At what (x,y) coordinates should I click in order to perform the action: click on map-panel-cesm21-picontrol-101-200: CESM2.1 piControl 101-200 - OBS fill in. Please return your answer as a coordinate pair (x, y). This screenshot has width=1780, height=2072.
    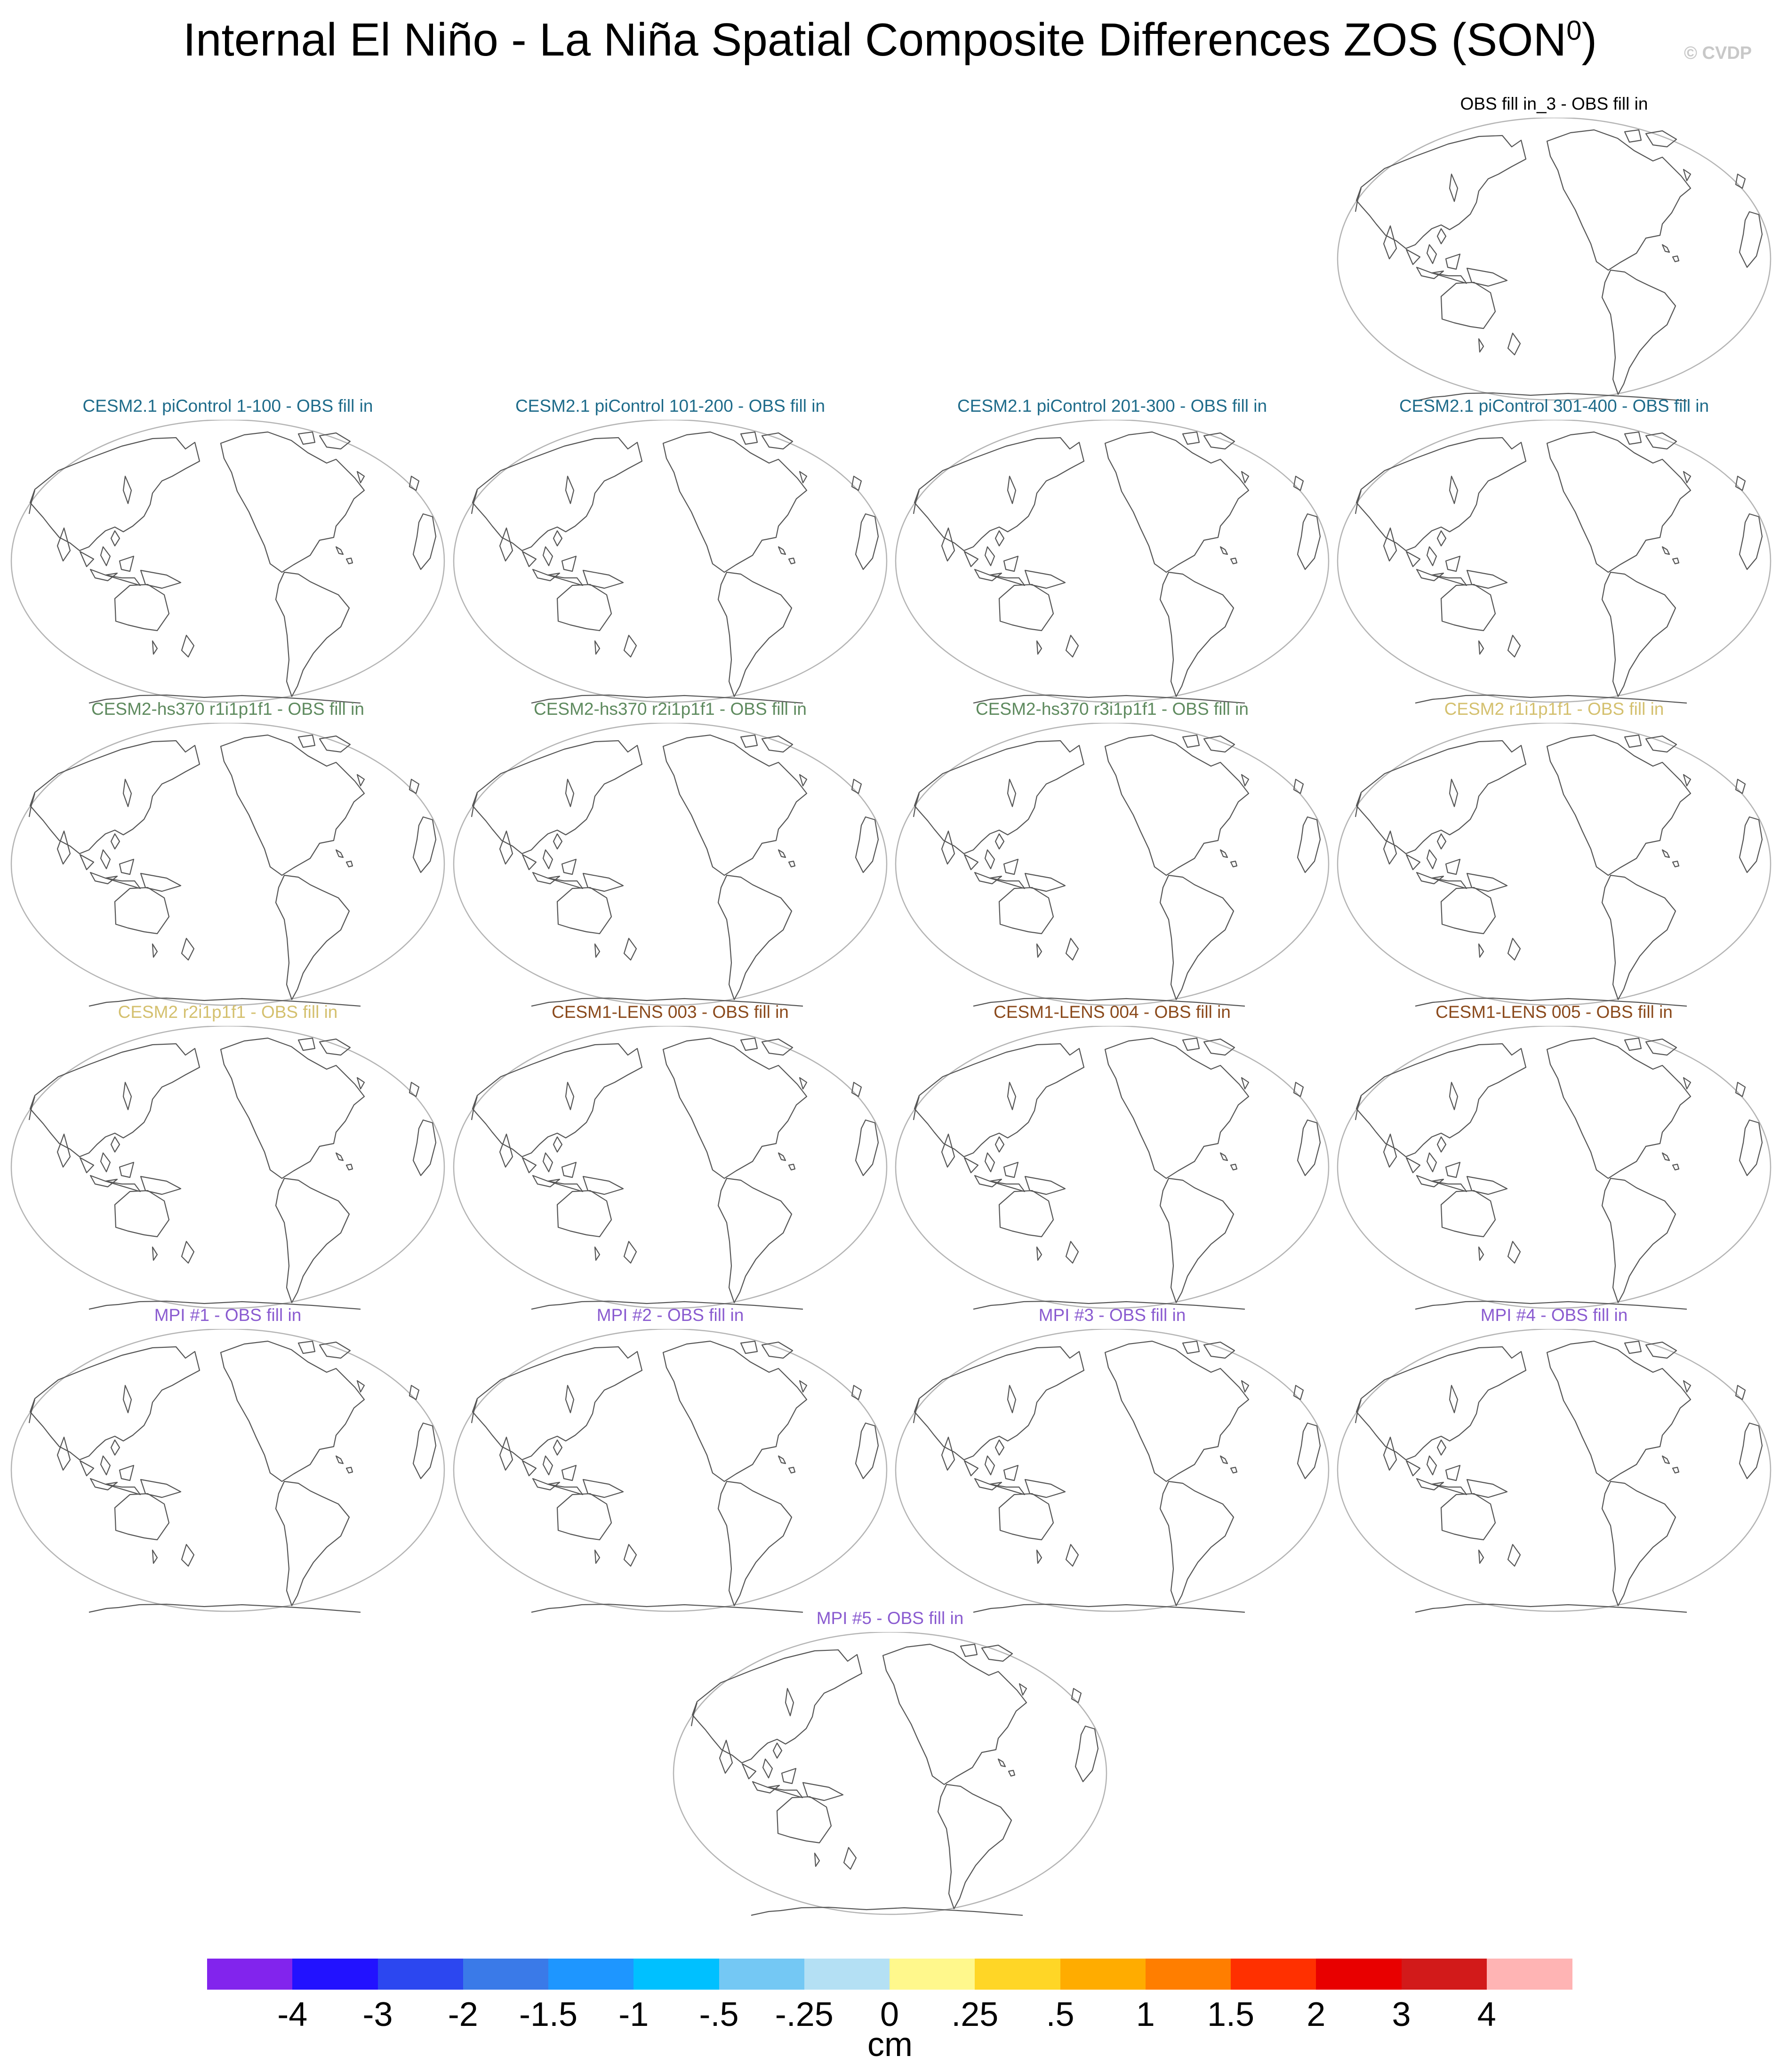
    Looking at the image, I should click on (670, 556).